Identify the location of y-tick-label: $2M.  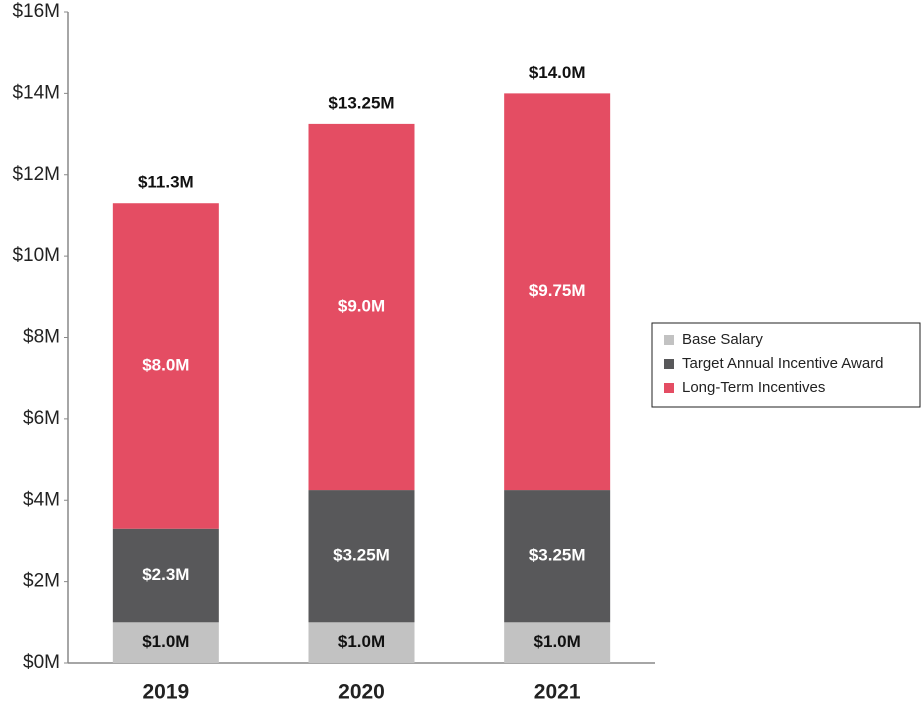
(41, 581).